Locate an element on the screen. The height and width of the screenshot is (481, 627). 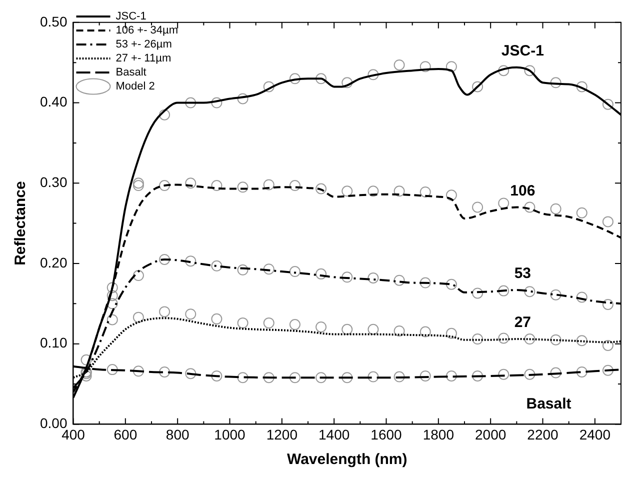
annotation: Basalt is located at coordinates (549, 404).